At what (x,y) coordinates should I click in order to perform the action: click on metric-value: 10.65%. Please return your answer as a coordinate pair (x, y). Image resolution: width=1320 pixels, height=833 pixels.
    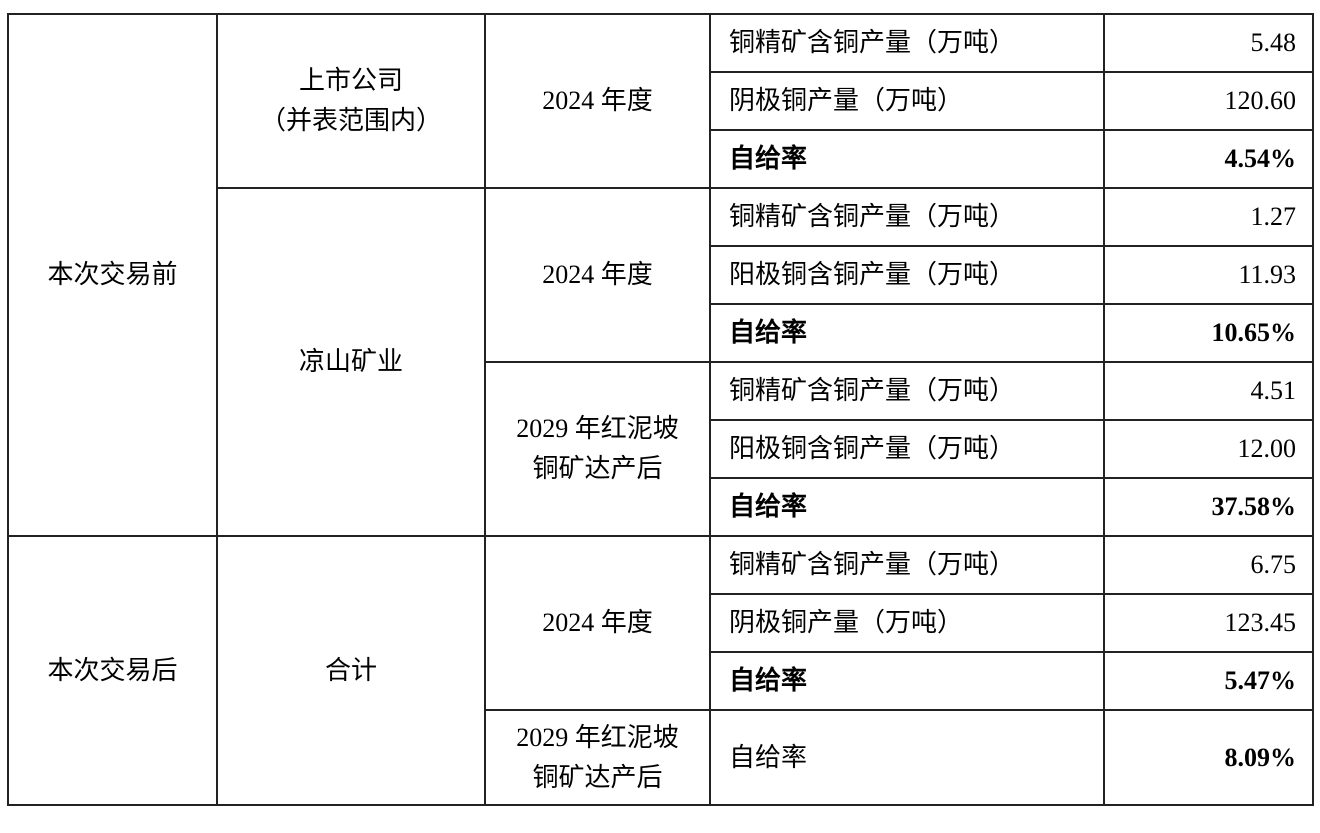
    Looking at the image, I should click on (1208, 333).